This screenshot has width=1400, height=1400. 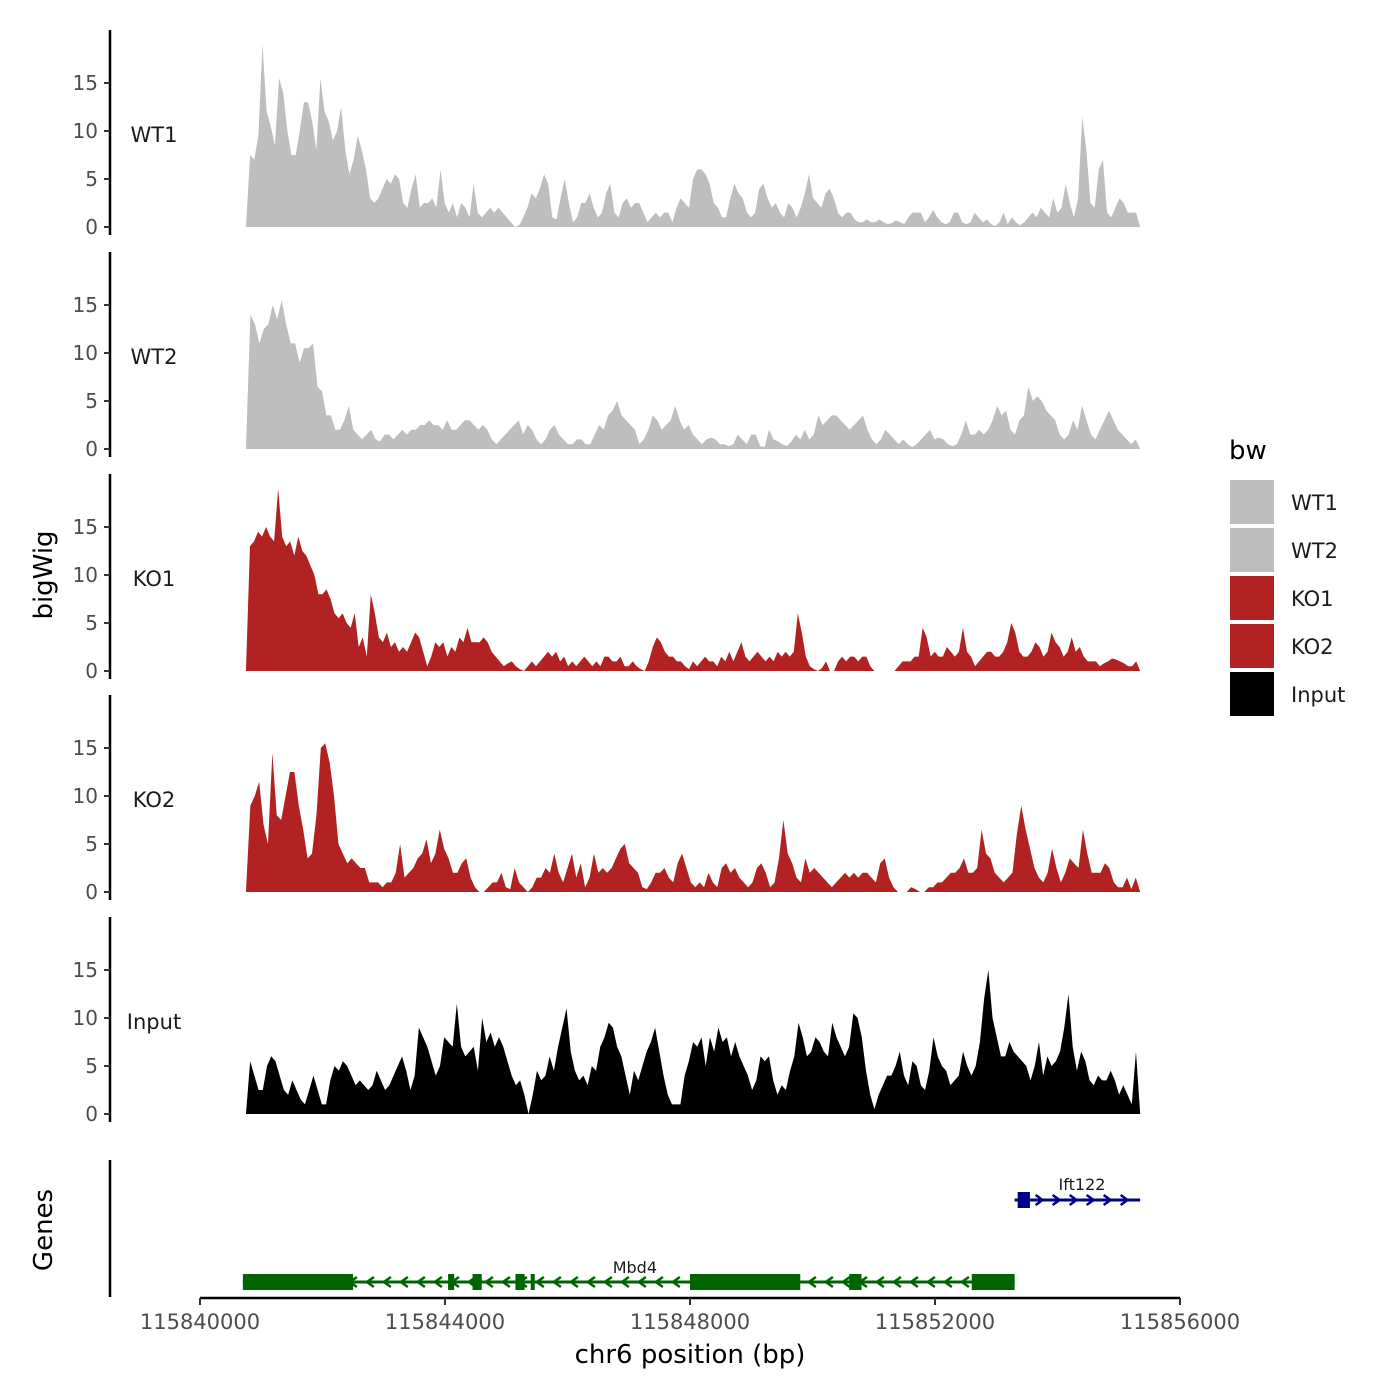 What do you see at coordinates (44, 574) in the screenshot?
I see `y-axis-title: bigWig` at bounding box center [44, 574].